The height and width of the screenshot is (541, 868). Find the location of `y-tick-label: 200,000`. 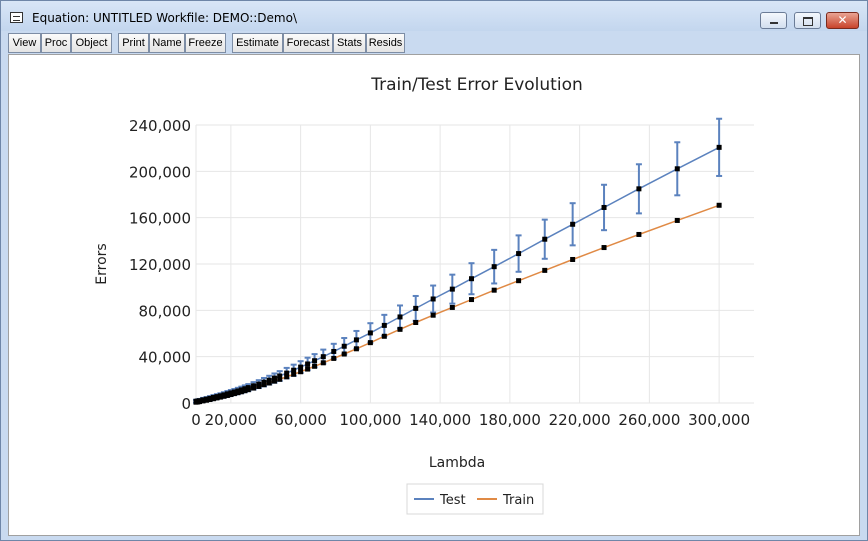

y-tick-label: 200,000 is located at coordinates (160, 172).